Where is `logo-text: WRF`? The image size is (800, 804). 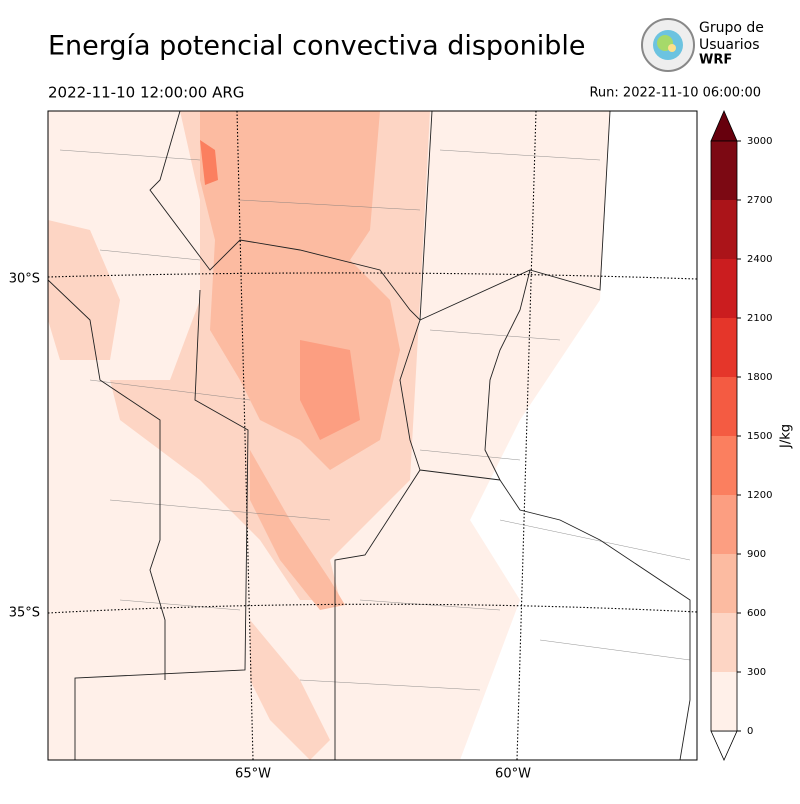
logo-text: WRF is located at coordinates (715, 60).